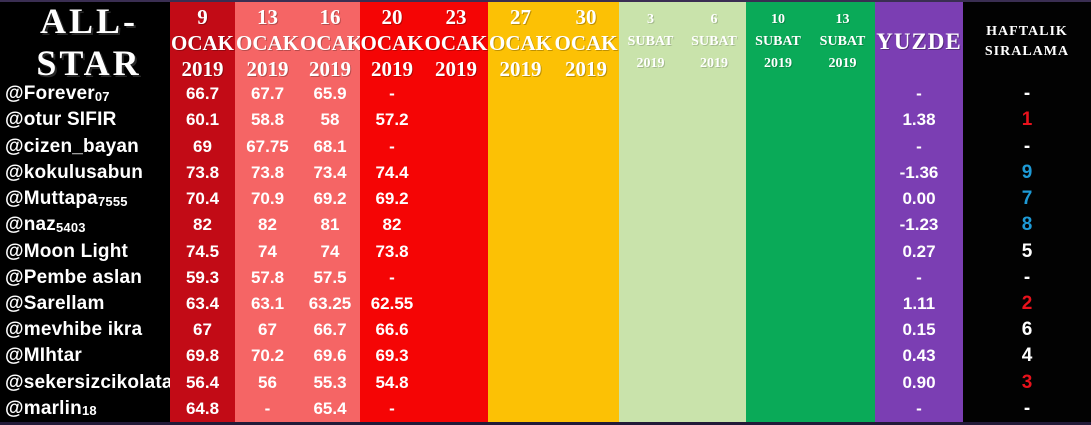  What do you see at coordinates (650, 41) in the screenshot?
I see `date-header: 3 SUBAT 2019` at bounding box center [650, 41].